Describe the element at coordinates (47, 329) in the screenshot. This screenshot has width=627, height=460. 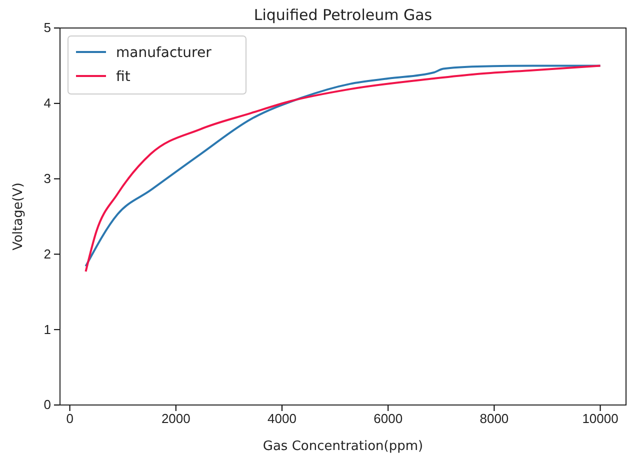
I see `y-tick-label: 1` at that location.